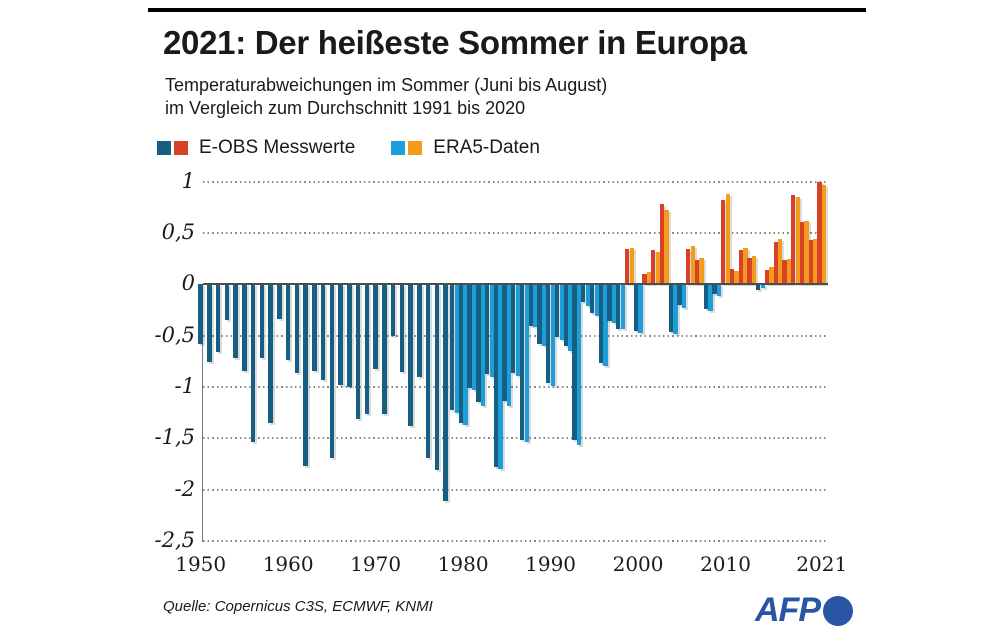 The image size is (1000, 630). Describe the element at coordinates (288, 564) in the screenshot. I see `x-axis-tick-label: 1960` at that location.